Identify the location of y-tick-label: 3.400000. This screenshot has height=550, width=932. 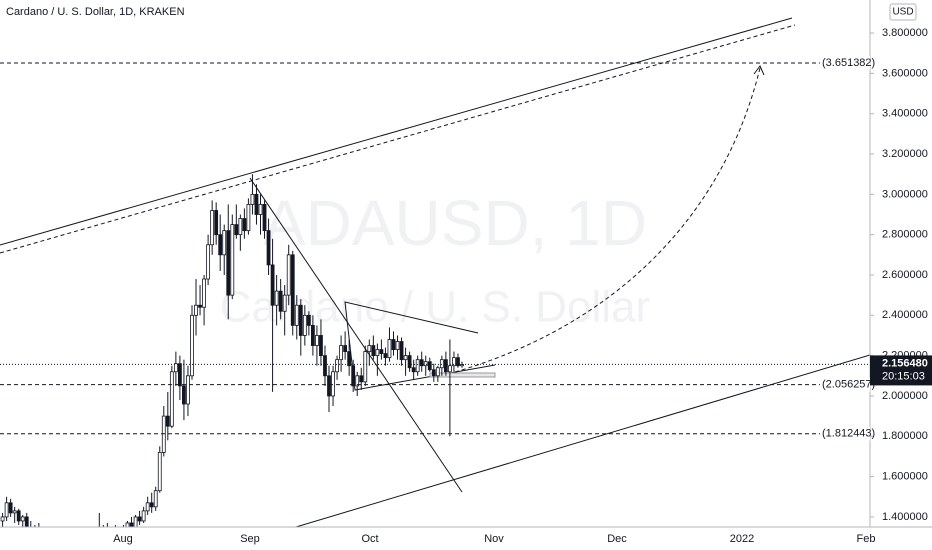
(905, 114).